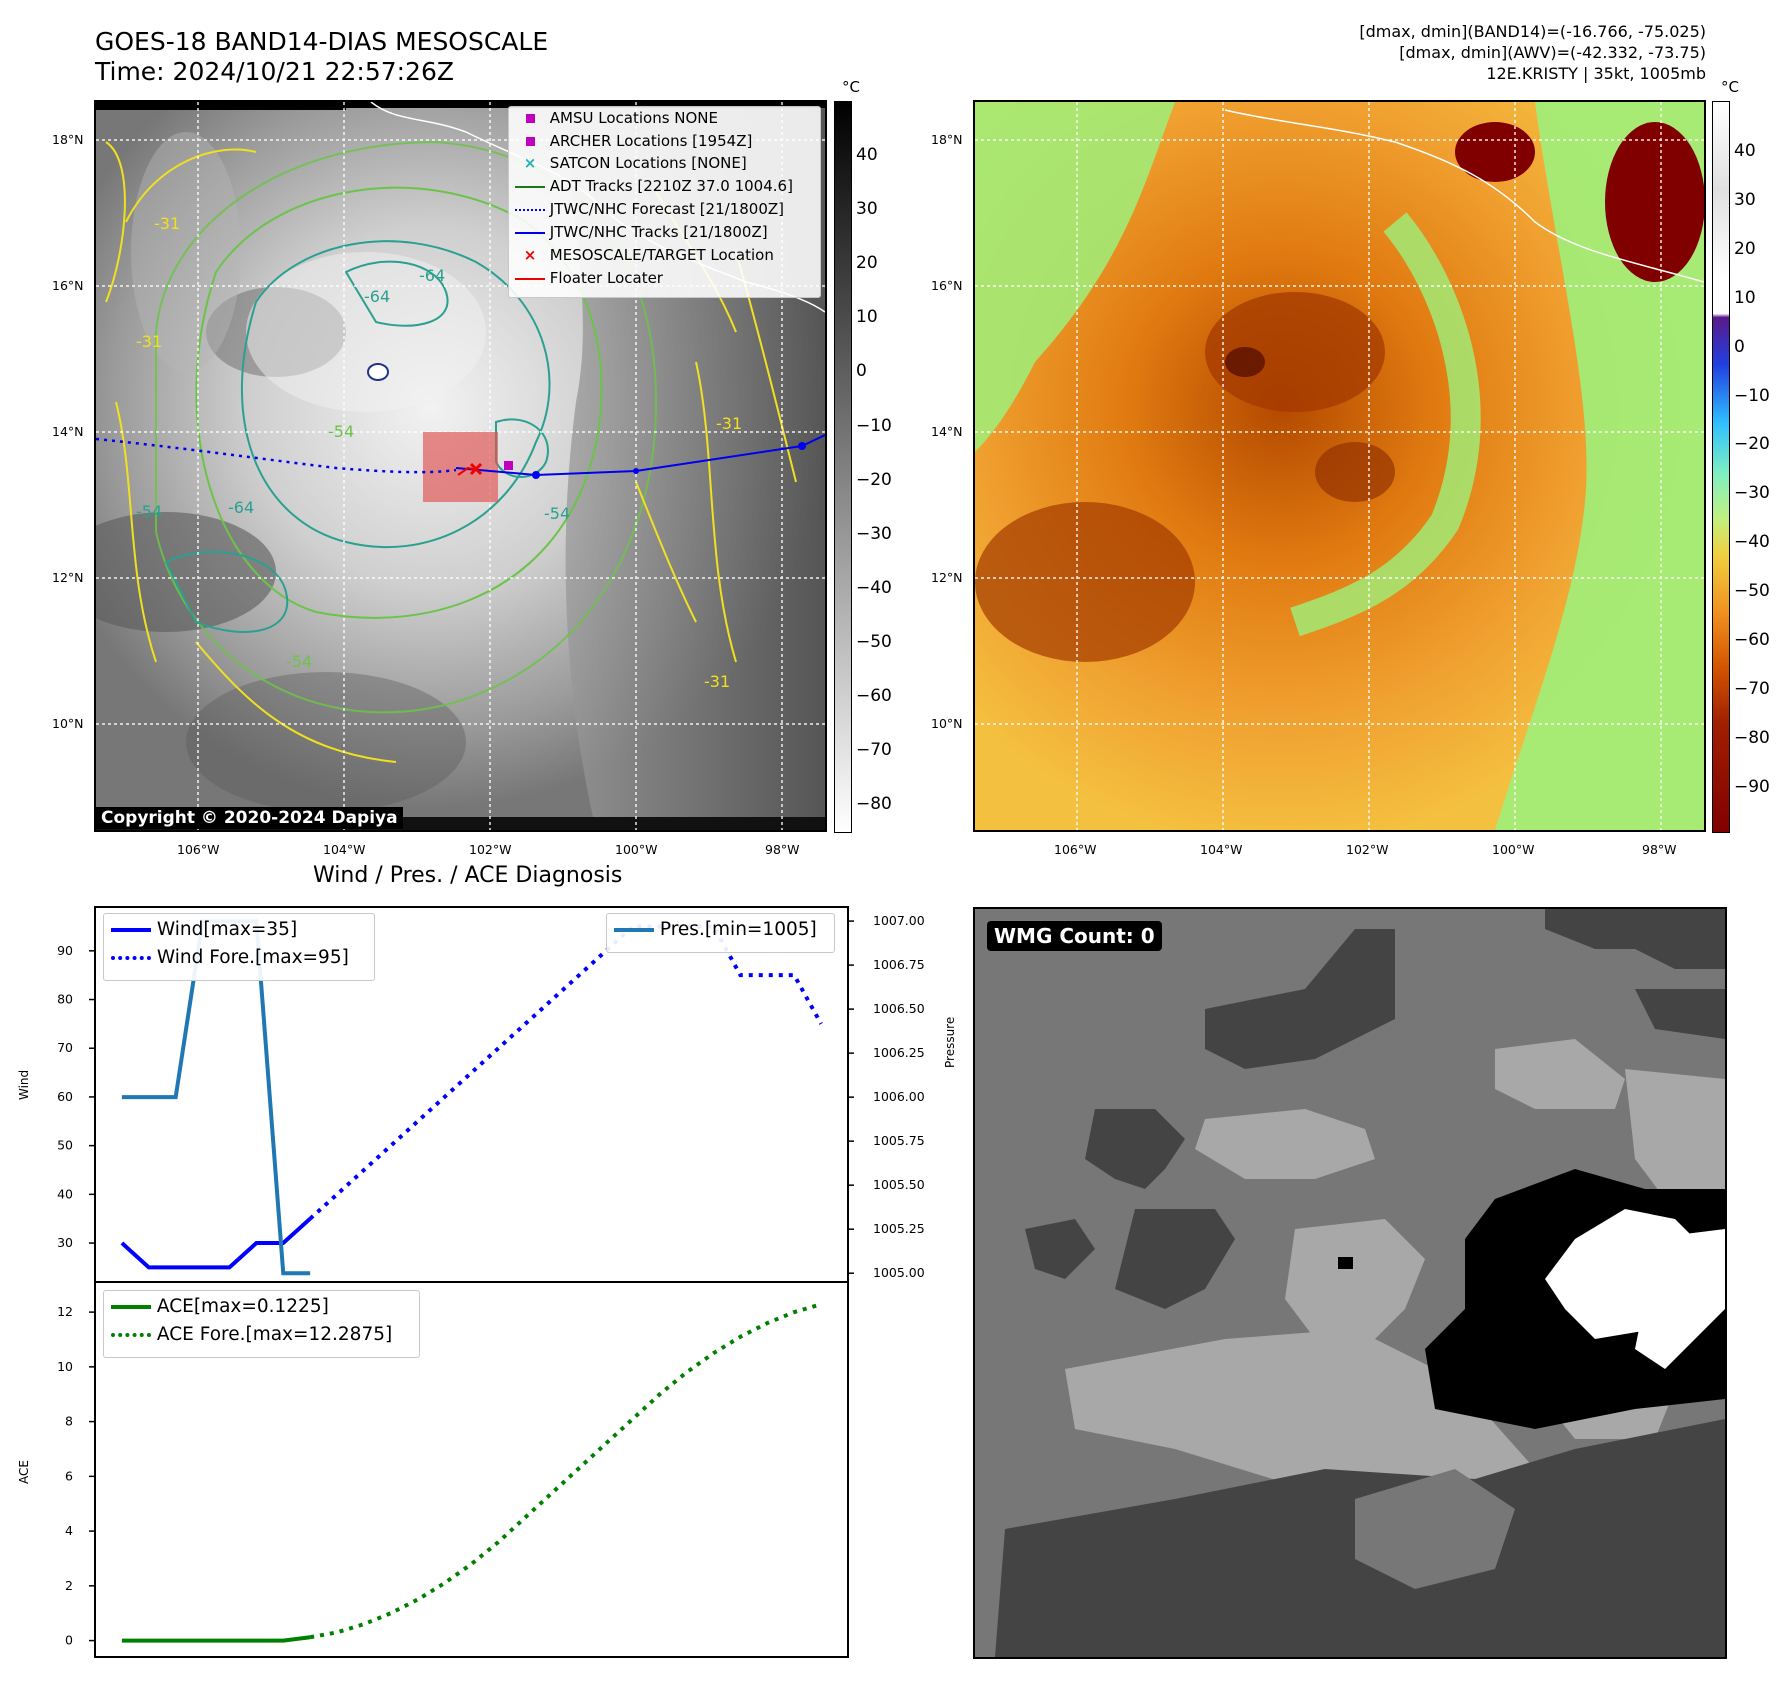 Image resolution: width=1788 pixels, height=1690 pixels. Describe the element at coordinates (899, 964) in the screenshot. I see `y-right-tick-label: 1006.75` at that location.